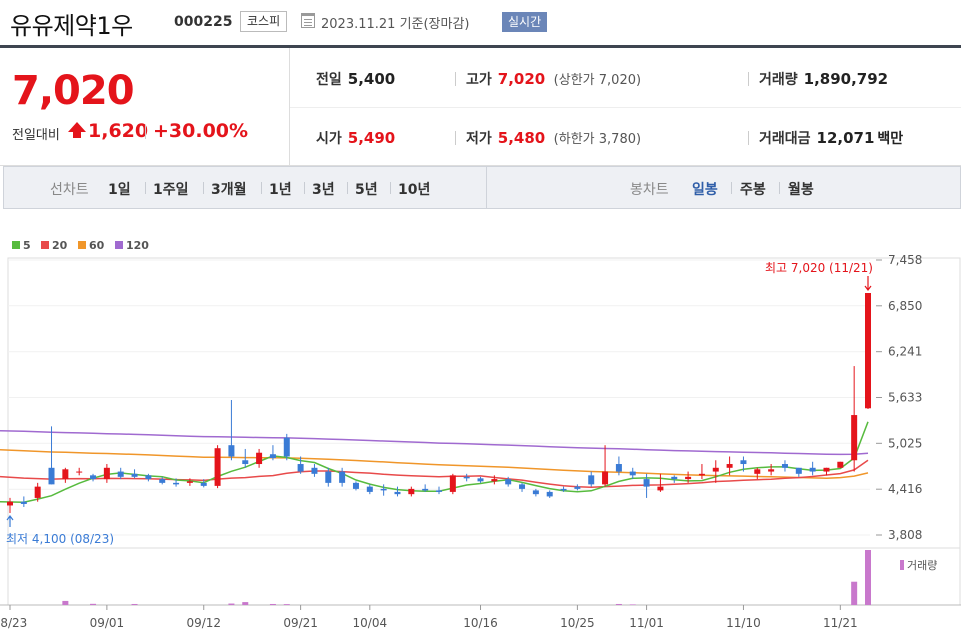  What do you see at coordinates (229, 190) in the screenshot?
I see `tab-3month: 3개월` at bounding box center [229, 190].